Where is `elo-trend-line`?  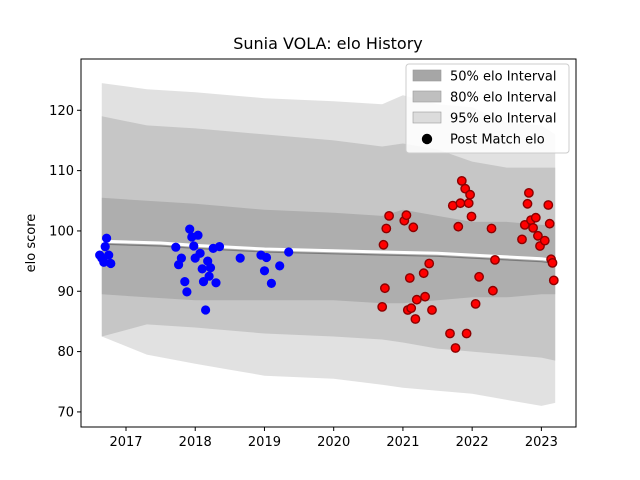 elo-trend-line is located at coordinates (328, 250).